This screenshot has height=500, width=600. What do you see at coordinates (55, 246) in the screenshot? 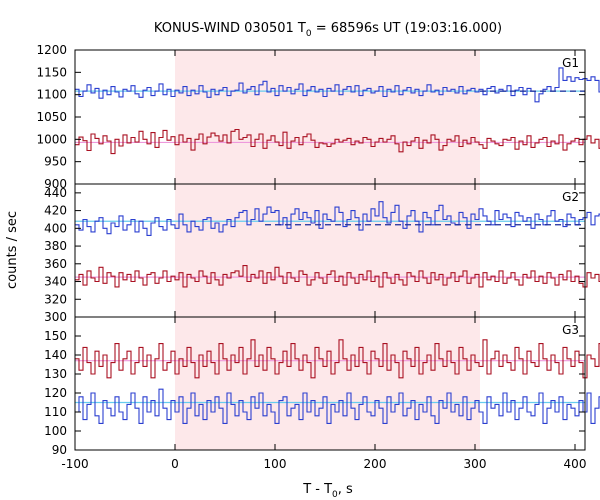
I see `y-tick-label: 380` at bounding box center [55, 246].